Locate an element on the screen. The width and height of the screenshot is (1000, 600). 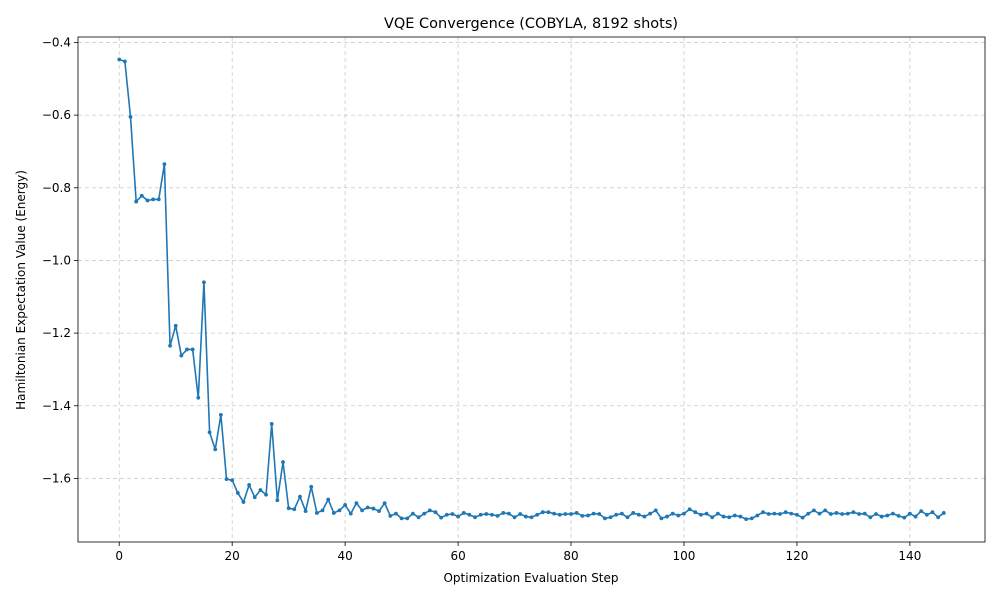
y-axis-title: Hamiltonian Expectation Value (Energy) is located at coordinates (21, 290).